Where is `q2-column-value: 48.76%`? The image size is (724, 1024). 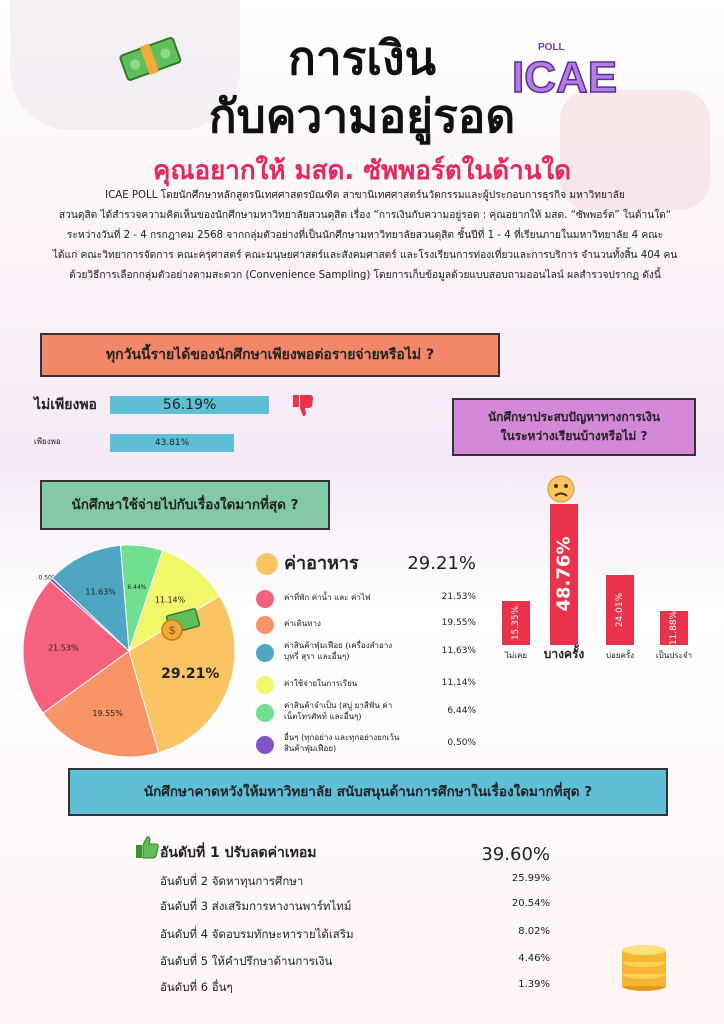
q2-column-value: 48.76% is located at coordinates (564, 574).